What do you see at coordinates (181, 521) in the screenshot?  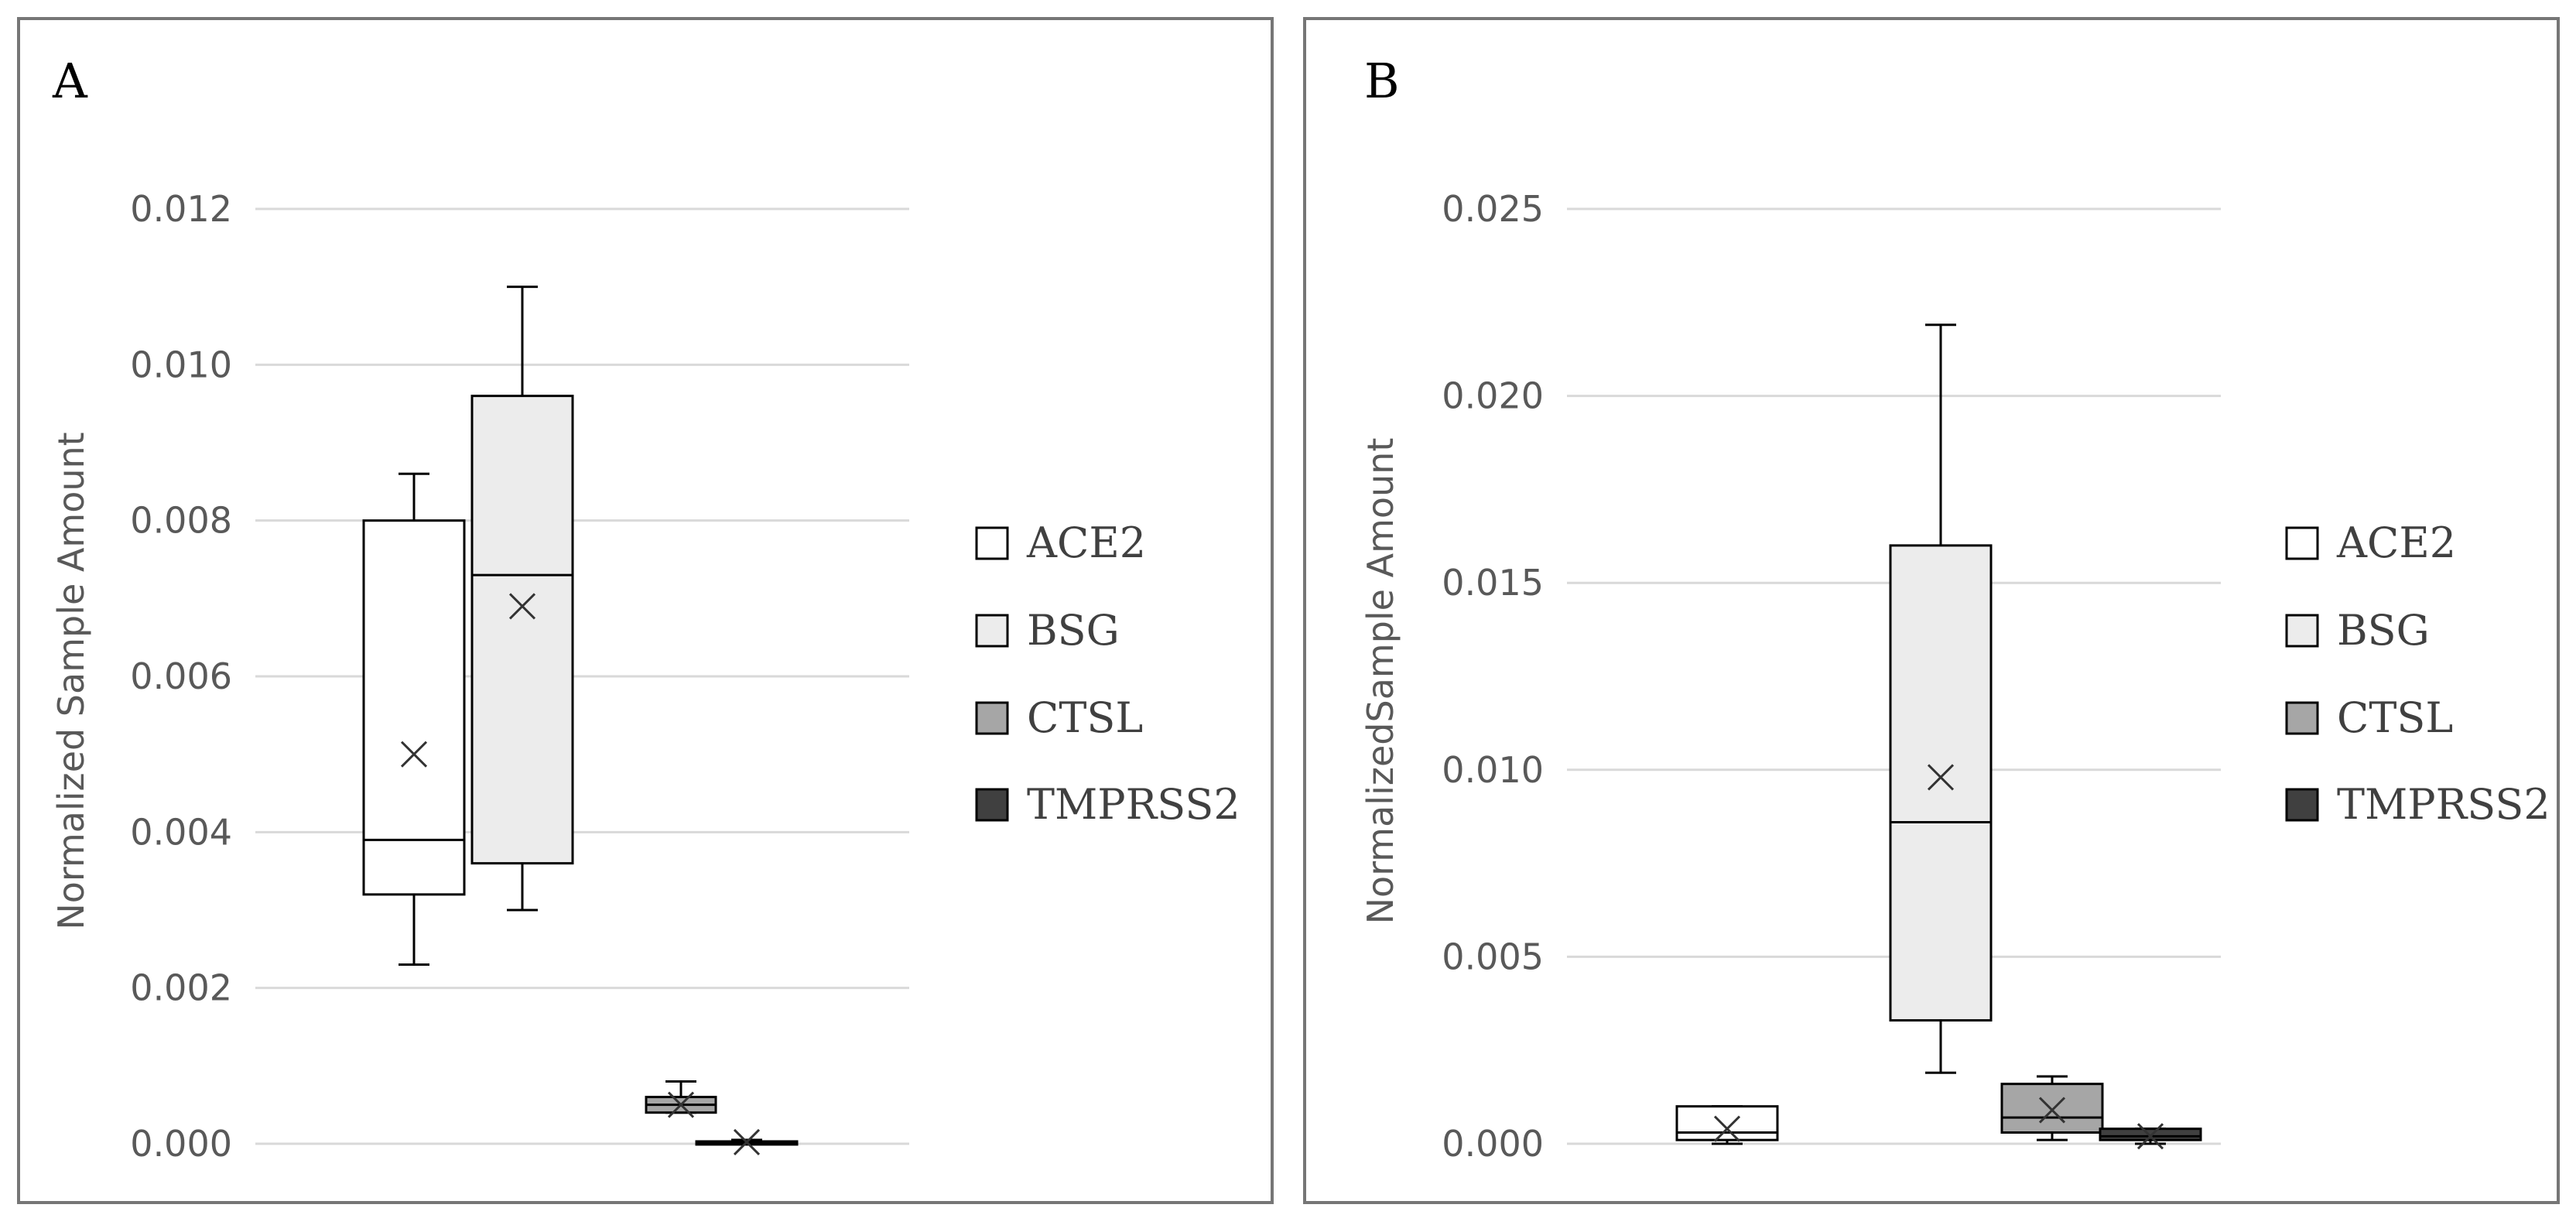 I see `y-tick-label: 0.008` at bounding box center [181, 521].